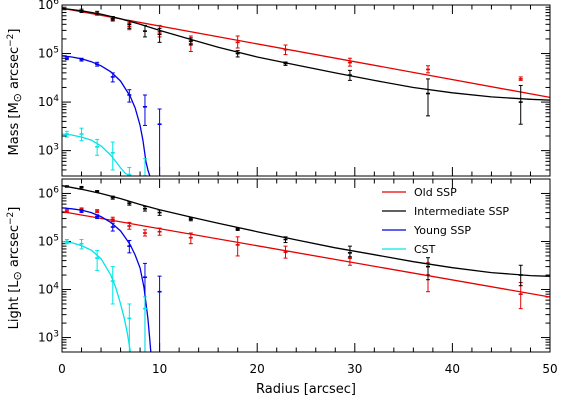 Image resolution: width=562 pixels, height=401 pixels. I want to click on legend-item: CST, so click(409, 249).